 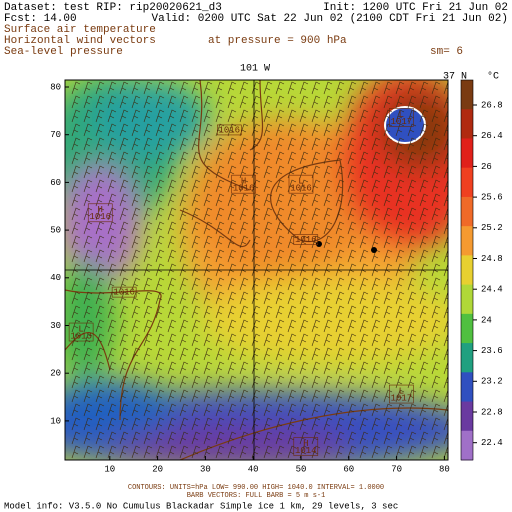 I want to click on colorbar-label: 26, so click(x=486, y=167).